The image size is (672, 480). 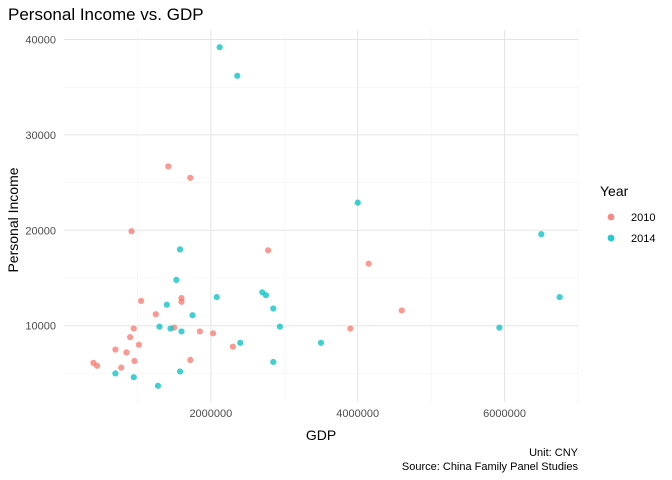 I want to click on x-axis-ticks: 2000000 4000000 6000000, so click(x=357, y=414).